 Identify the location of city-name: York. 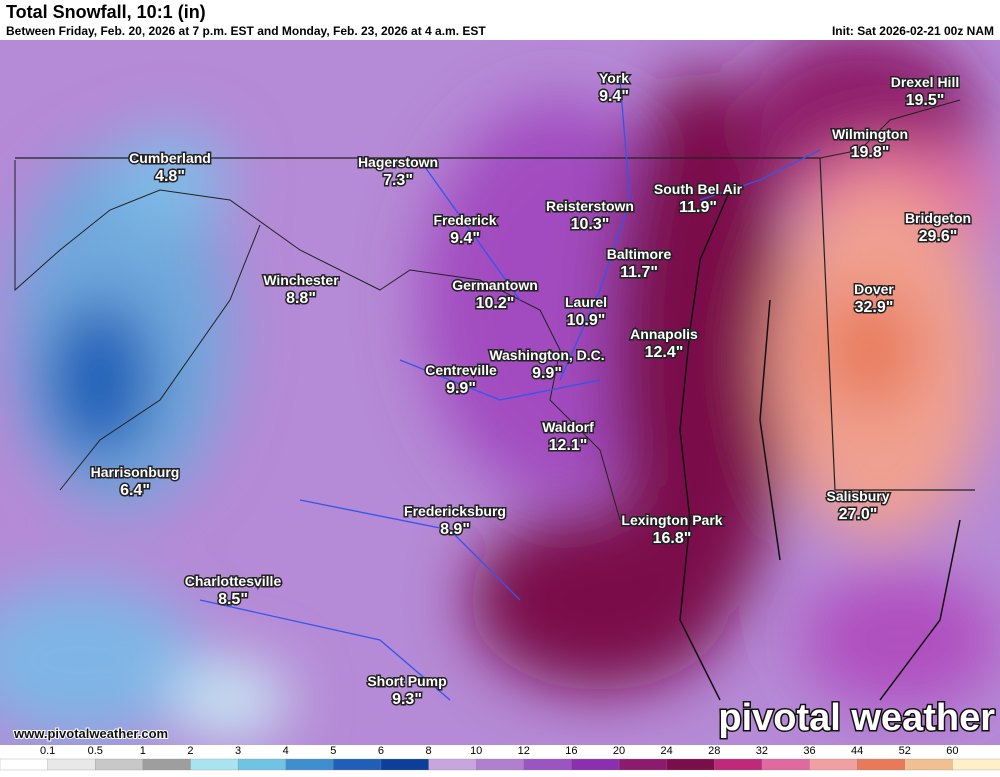
(614, 78).